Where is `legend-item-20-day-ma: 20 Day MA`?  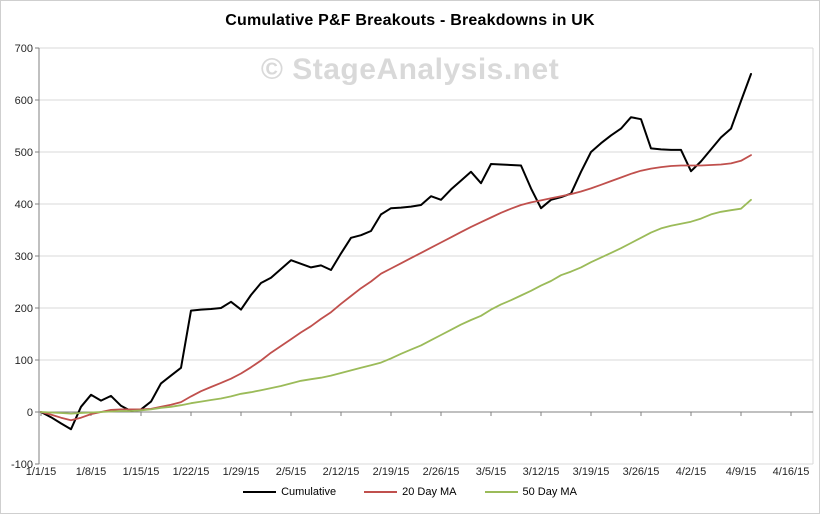
legend-item-20-day-ma: 20 Day MA is located at coordinates (410, 492).